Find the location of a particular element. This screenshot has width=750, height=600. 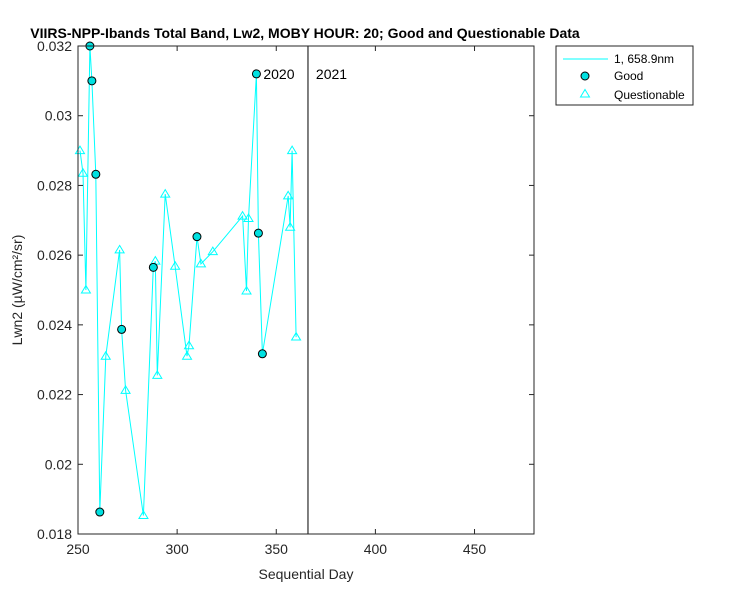

y-tick-label: 0.022 is located at coordinates (54, 395).